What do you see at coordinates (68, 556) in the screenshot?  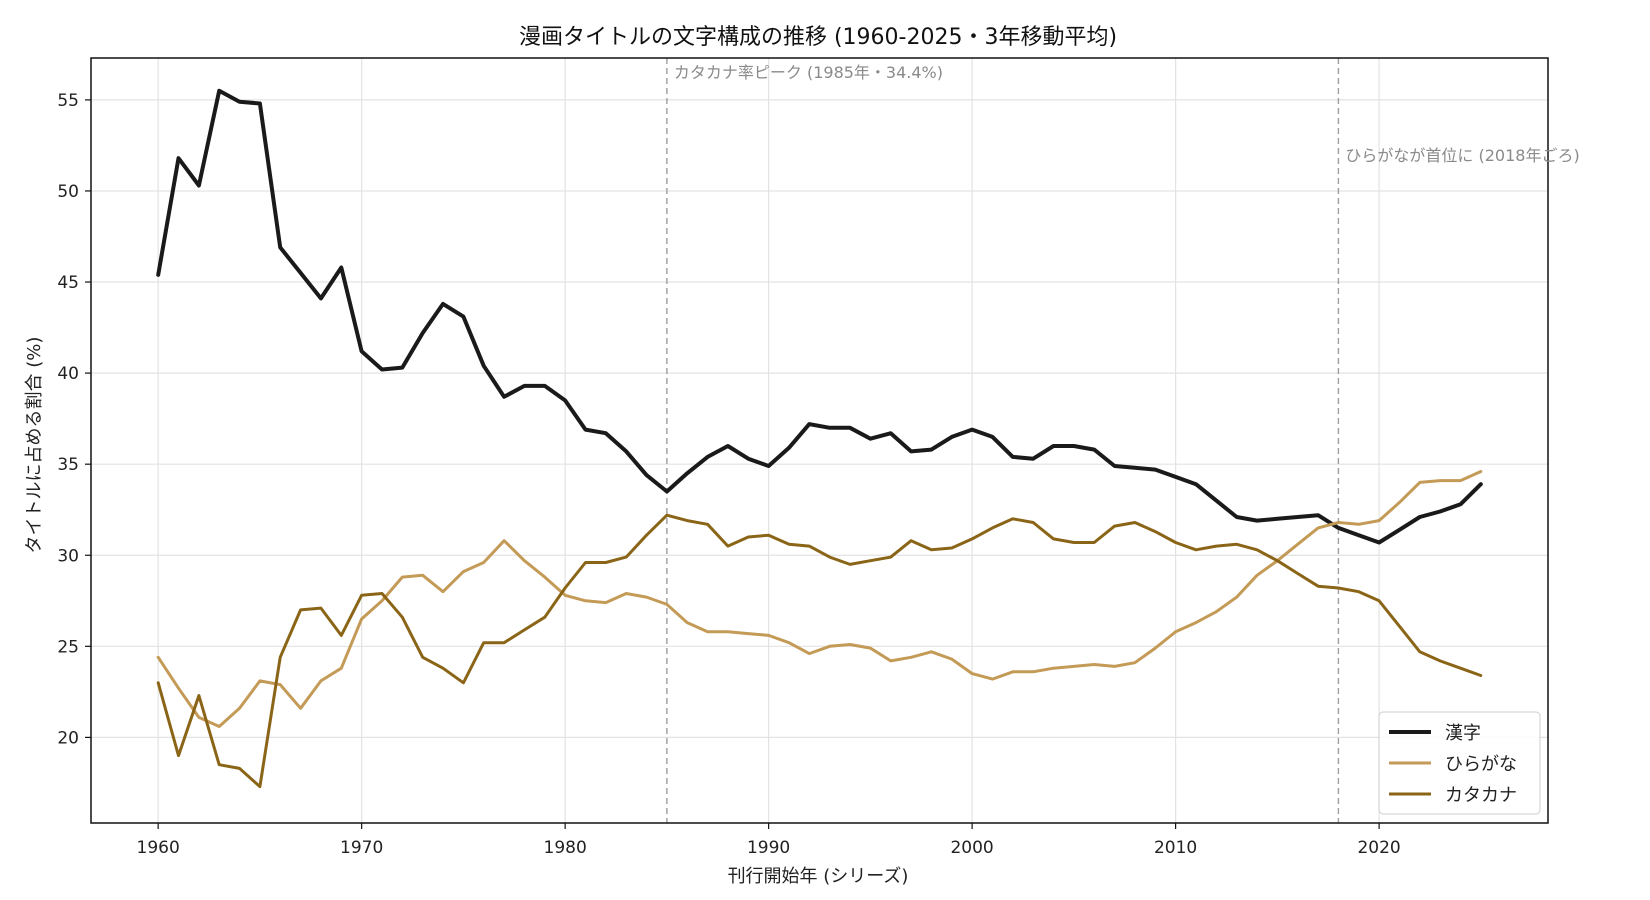 I see `y-tick-label: 30` at bounding box center [68, 556].